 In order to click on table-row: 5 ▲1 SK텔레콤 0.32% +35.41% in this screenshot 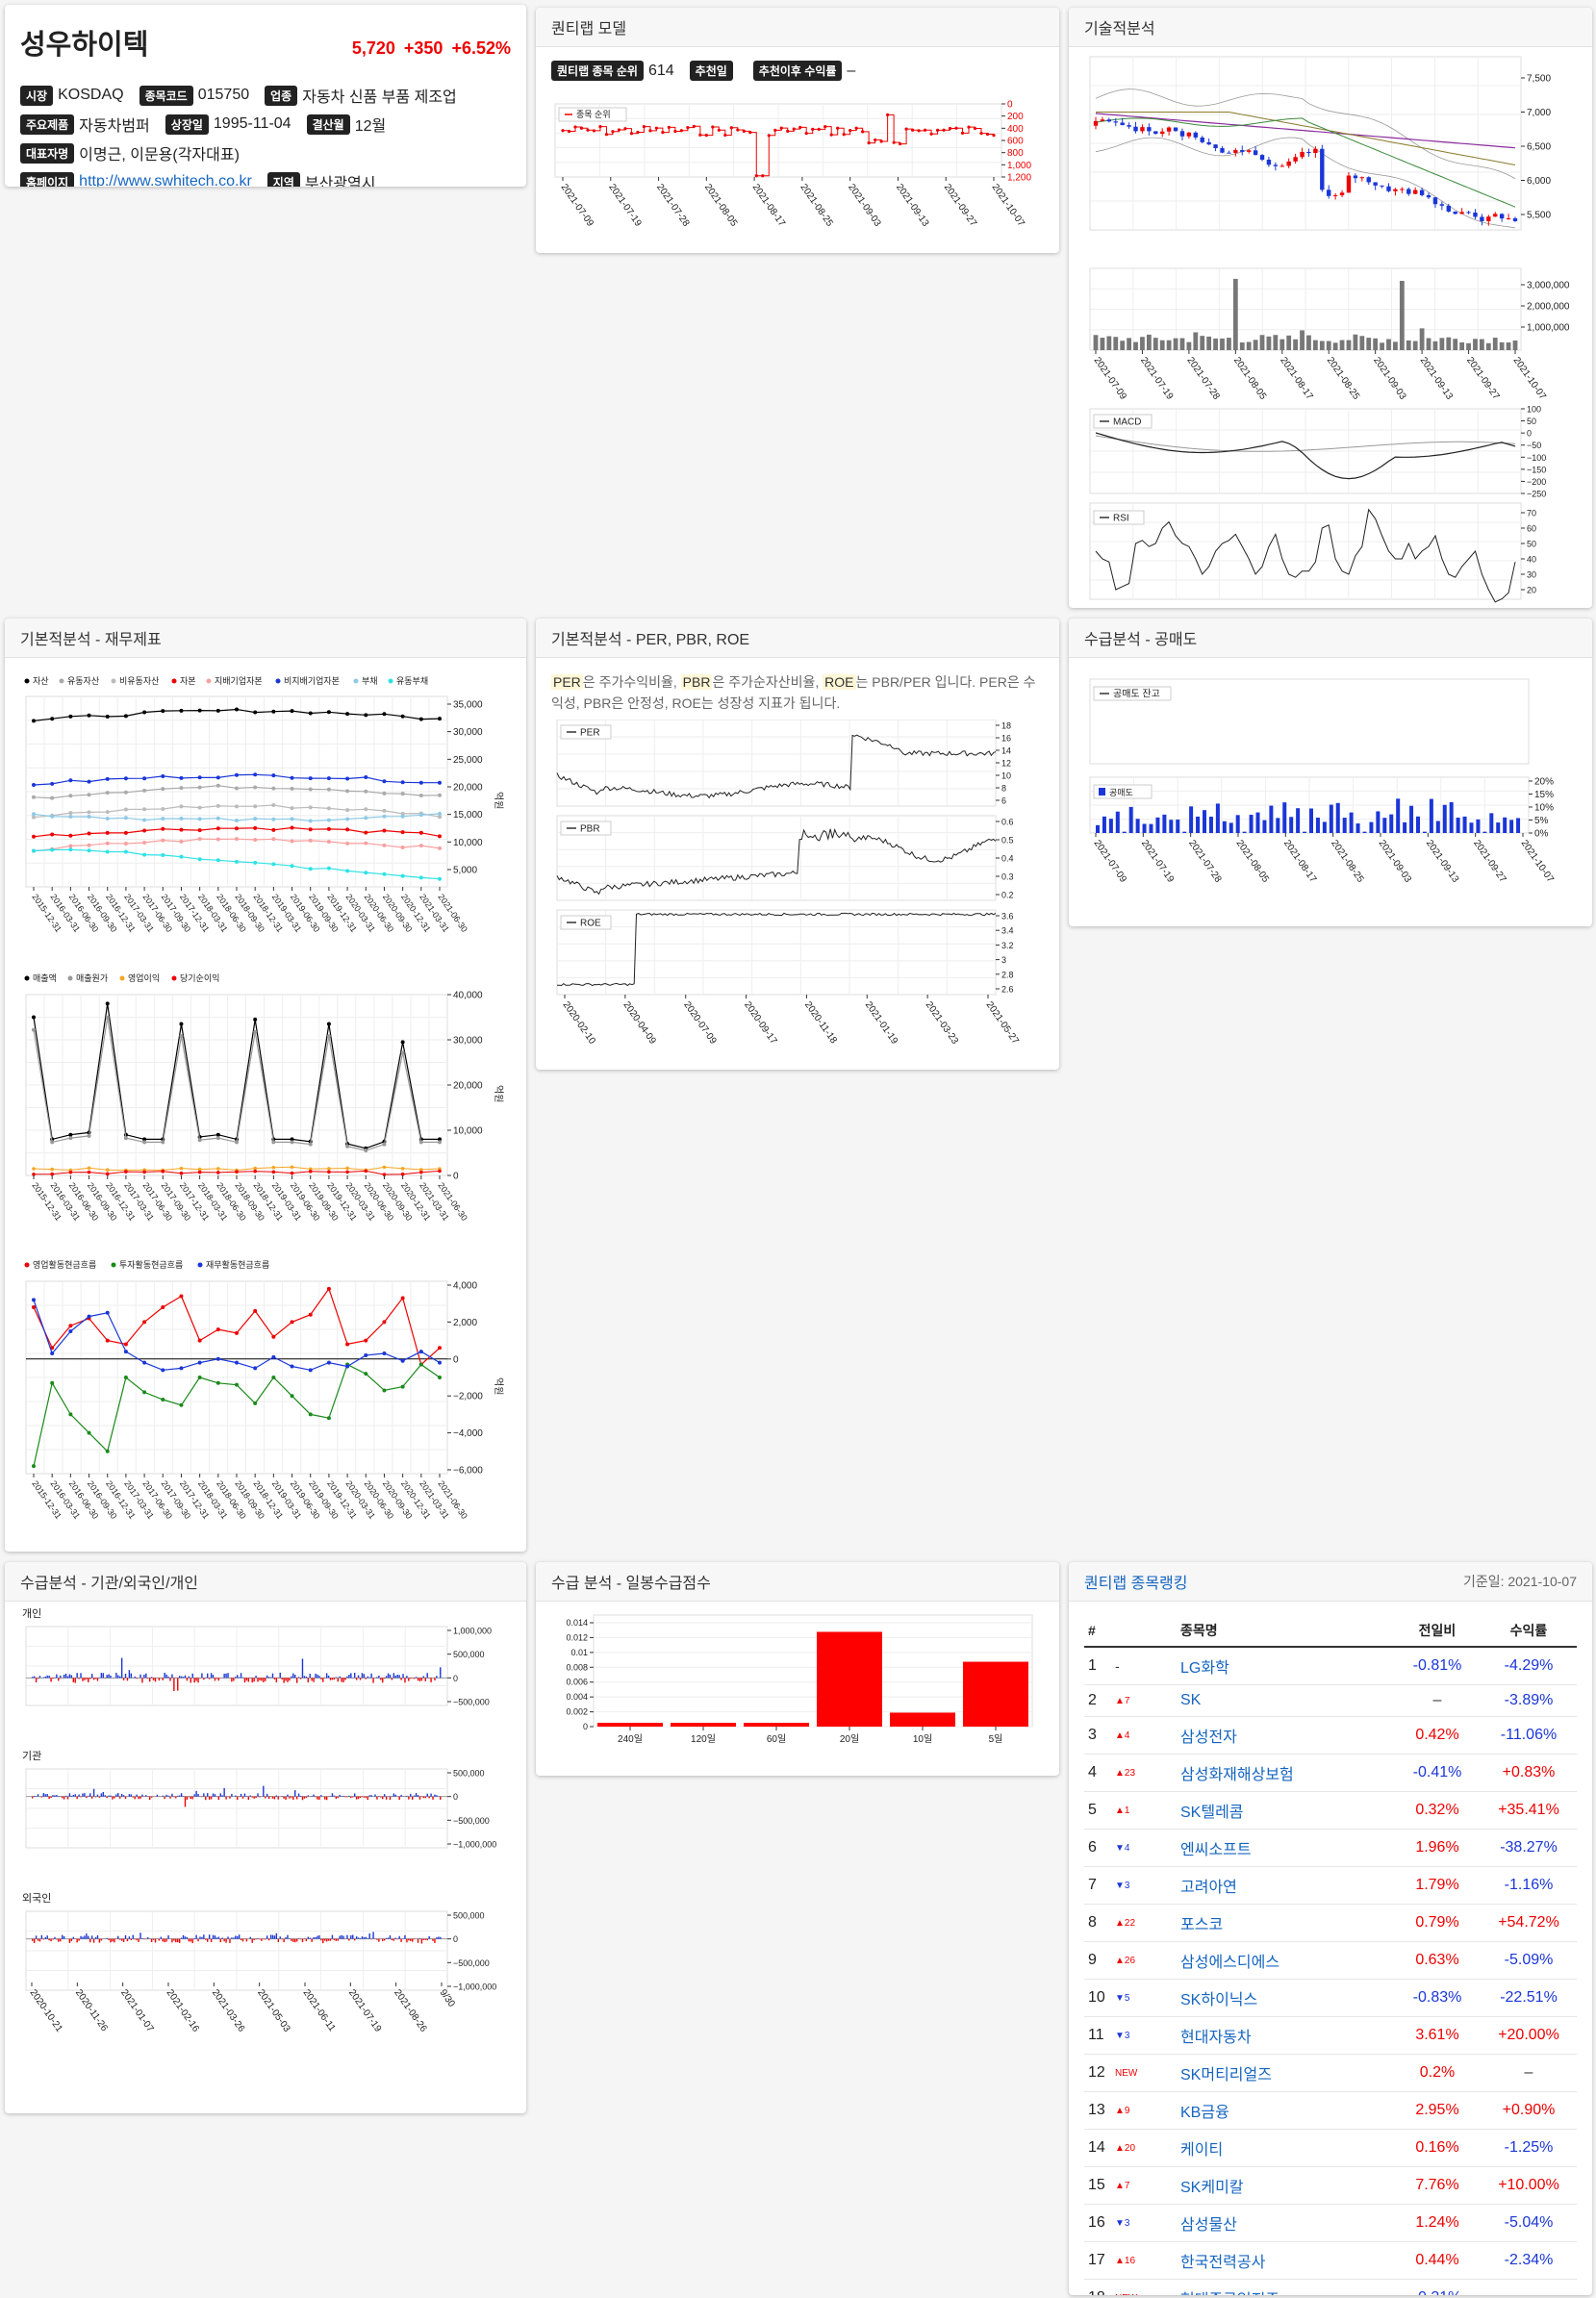, I will do `click(1330, 1810)`.